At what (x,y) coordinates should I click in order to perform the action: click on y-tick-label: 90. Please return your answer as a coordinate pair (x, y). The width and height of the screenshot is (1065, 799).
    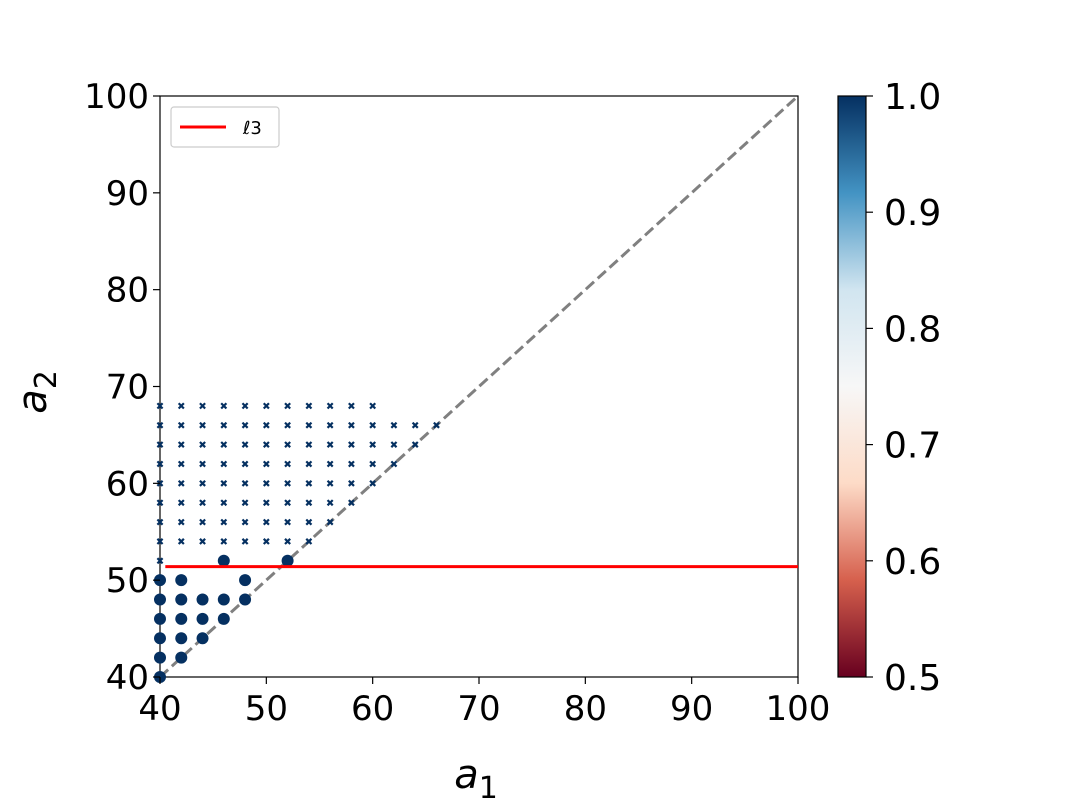
    Looking at the image, I should click on (127, 194).